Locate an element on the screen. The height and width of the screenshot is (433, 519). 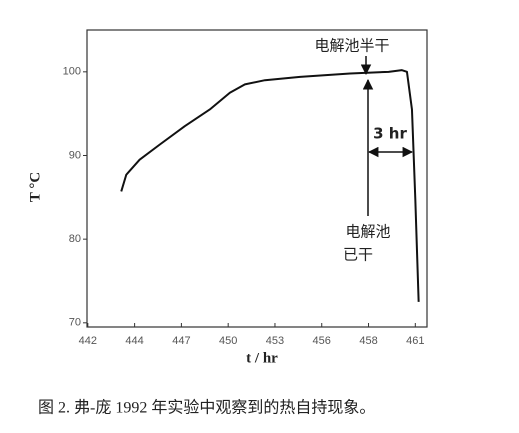
x-tick-label: 444 is located at coordinates (134, 341).